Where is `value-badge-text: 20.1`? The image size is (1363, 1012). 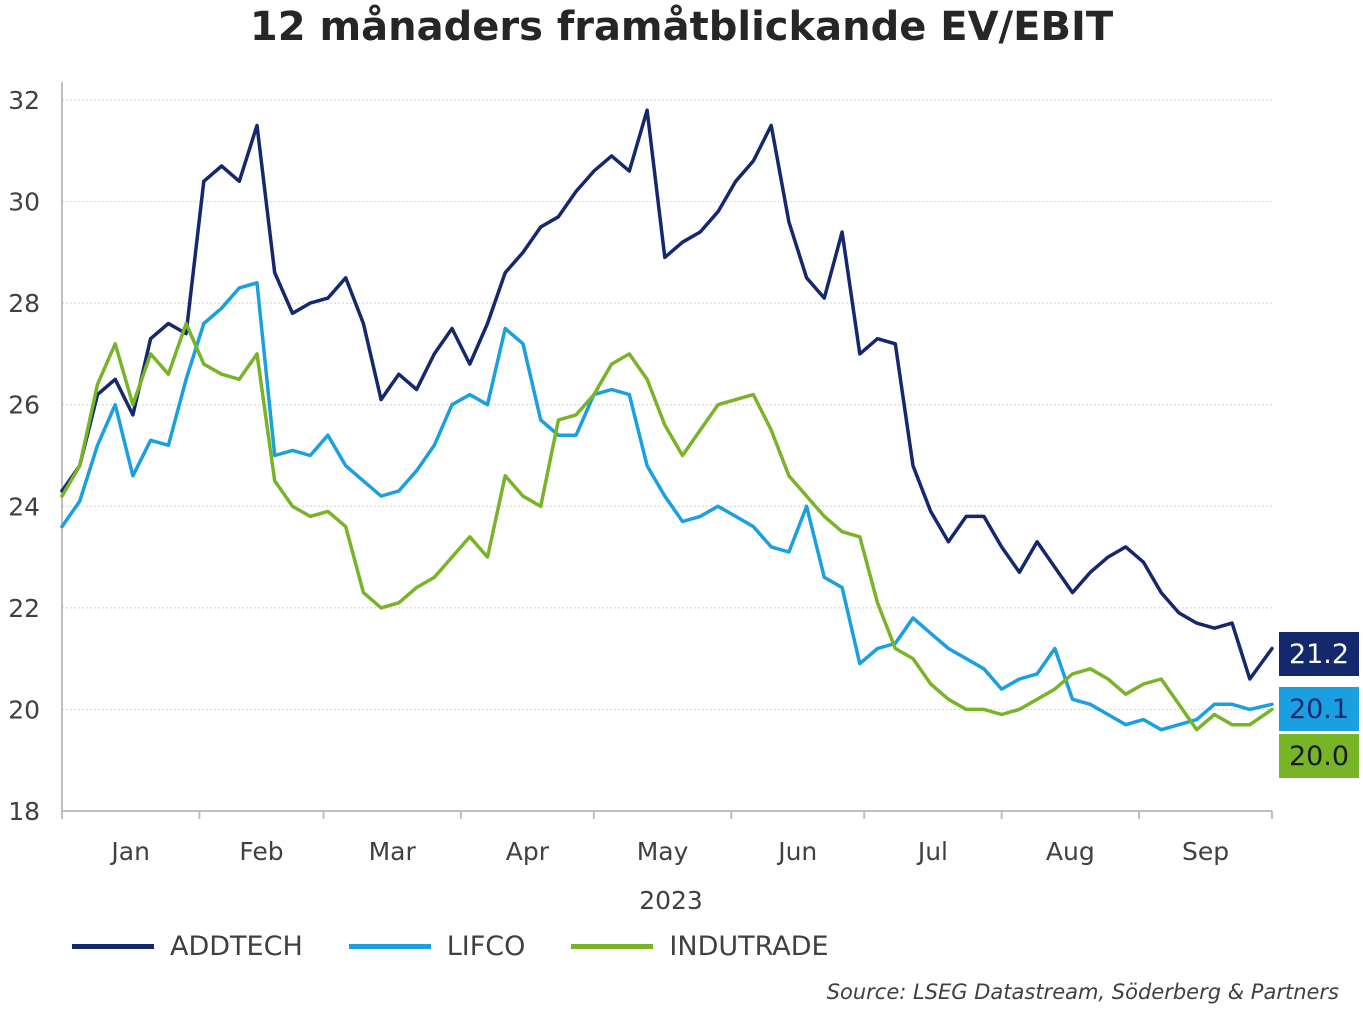 value-badge-text: 20.1 is located at coordinates (1319, 709).